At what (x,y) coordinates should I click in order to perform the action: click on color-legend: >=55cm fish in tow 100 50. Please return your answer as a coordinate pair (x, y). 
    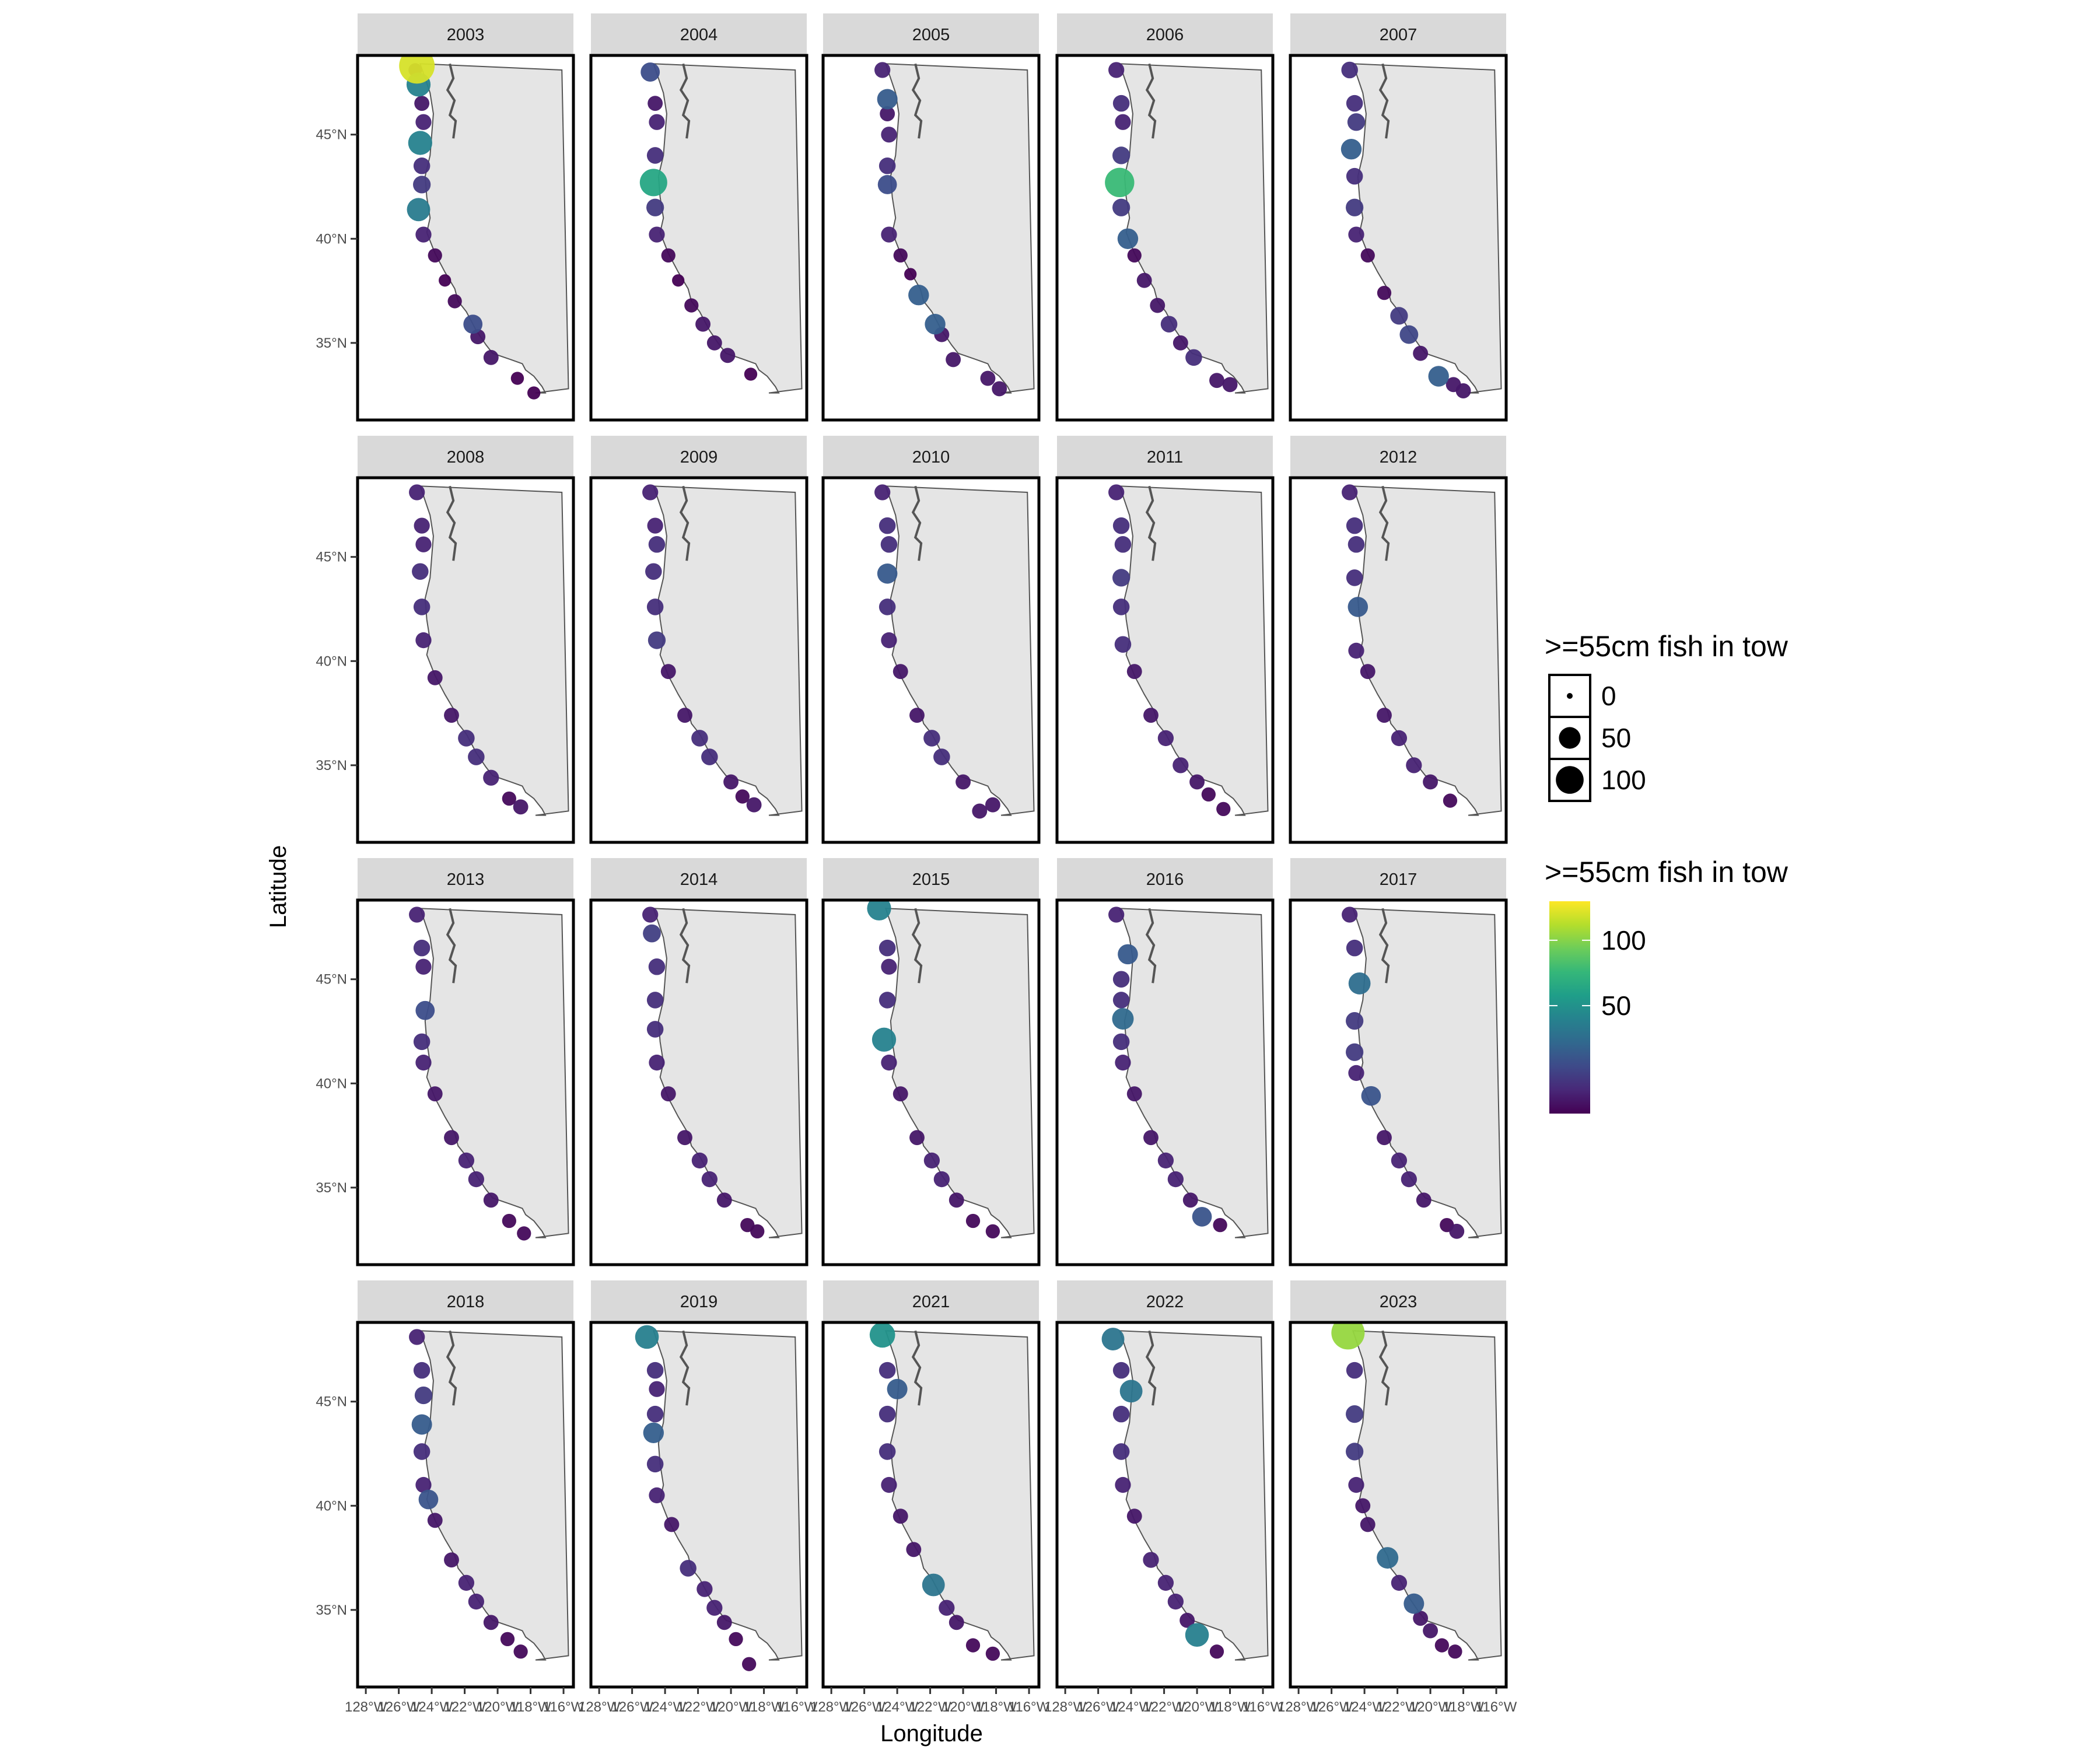
    Looking at the image, I should click on (1666, 985).